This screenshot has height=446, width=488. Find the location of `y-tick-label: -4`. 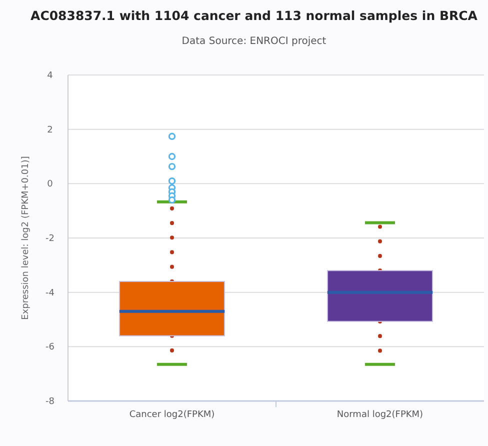

y-tick-label: -4 is located at coordinates (50, 293).